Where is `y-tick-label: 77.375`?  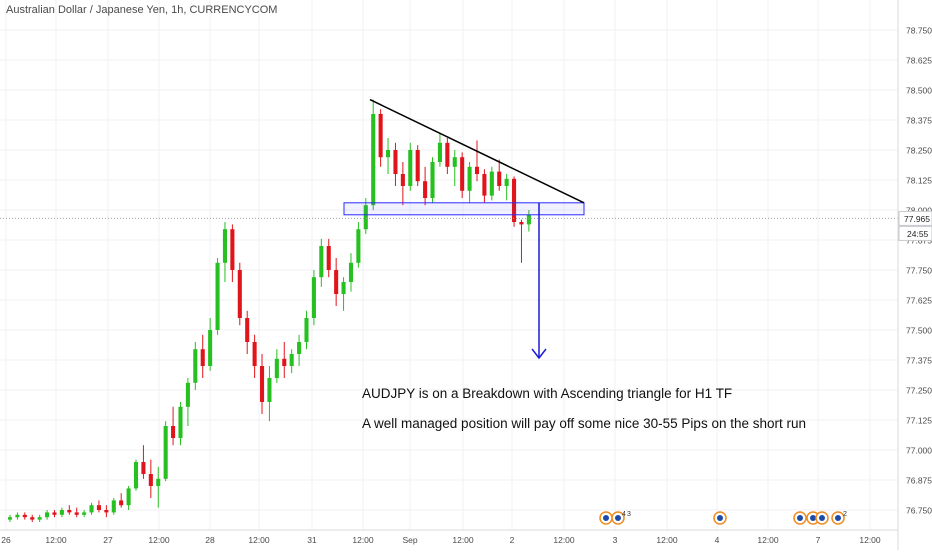 y-tick-label: 77.375 is located at coordinates (919, 361).